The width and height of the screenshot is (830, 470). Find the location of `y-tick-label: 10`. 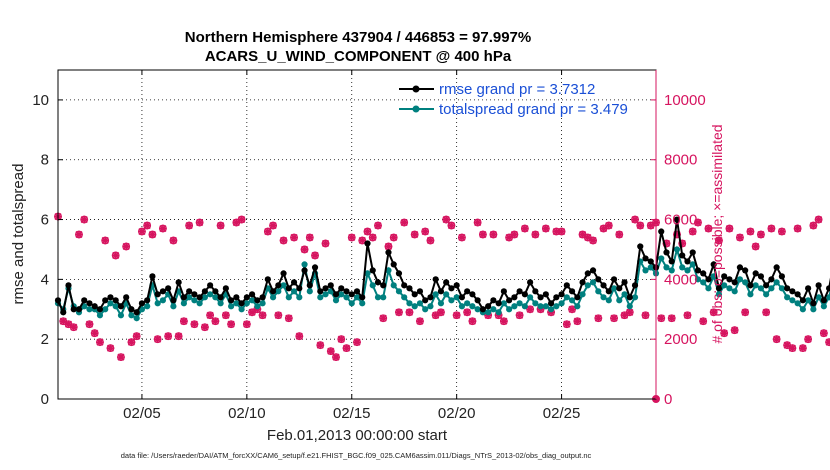

y-tick-label: 10 is located at coordinates (40, 100).